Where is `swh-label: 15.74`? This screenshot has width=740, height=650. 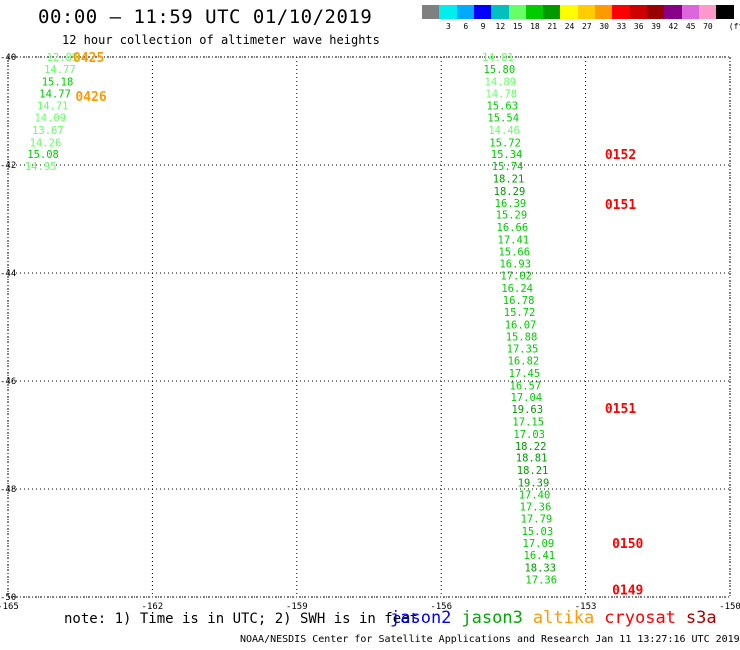
swh-label: 15.74 is located at coordinates (508, 167).